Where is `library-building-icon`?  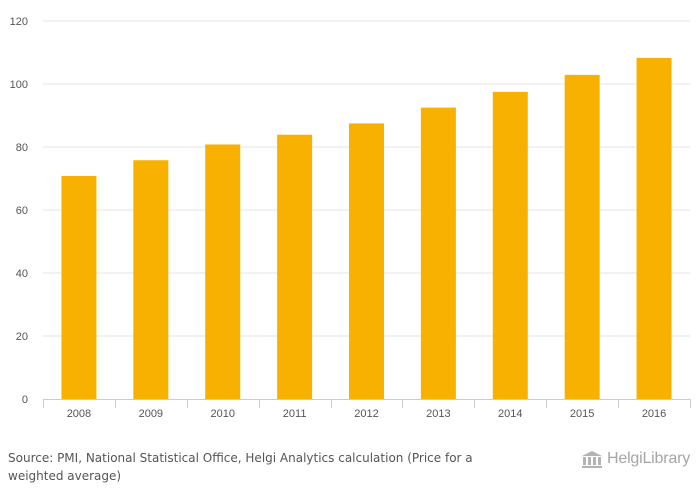
library-building-icon is located at coordinates (592, 459).